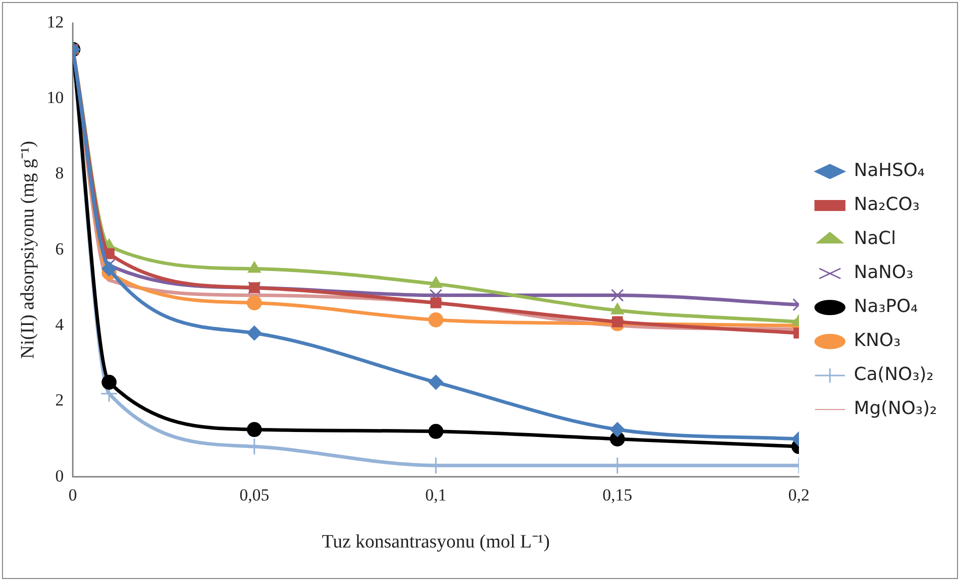 This screenshot has width=960, height=581. Describe the element at coordinates (59, 248) in the screenshot. I see `y-tick-label: 6` at that location.